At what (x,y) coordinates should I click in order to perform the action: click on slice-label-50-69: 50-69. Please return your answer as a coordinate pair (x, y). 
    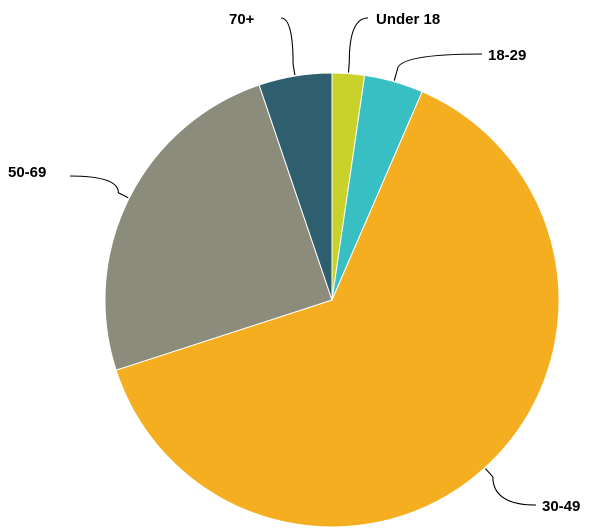
    Looking at the image, I should click on (27, 172).